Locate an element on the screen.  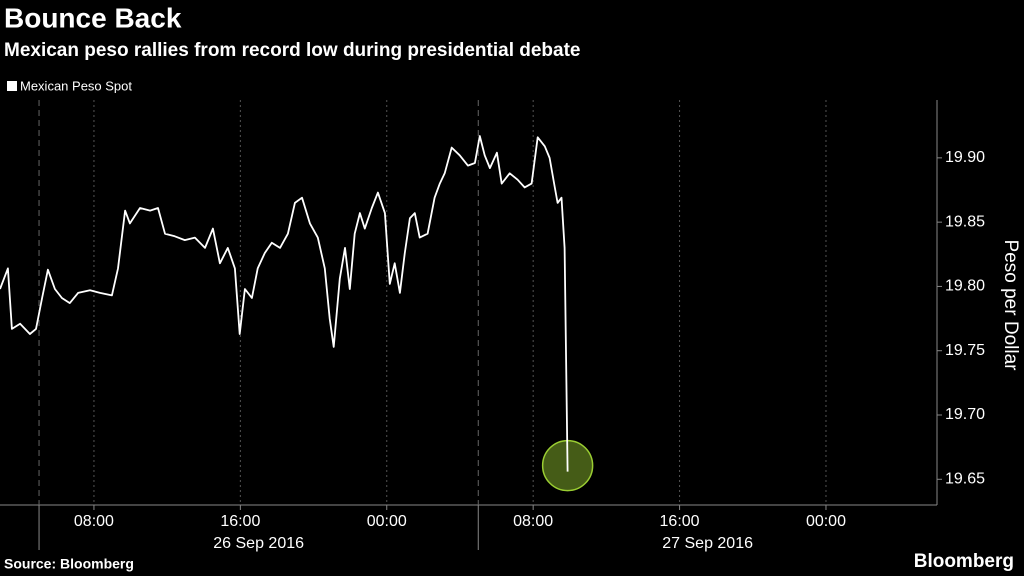
date-label: 27 Sep 2016 is located at coordinates (707, 543).